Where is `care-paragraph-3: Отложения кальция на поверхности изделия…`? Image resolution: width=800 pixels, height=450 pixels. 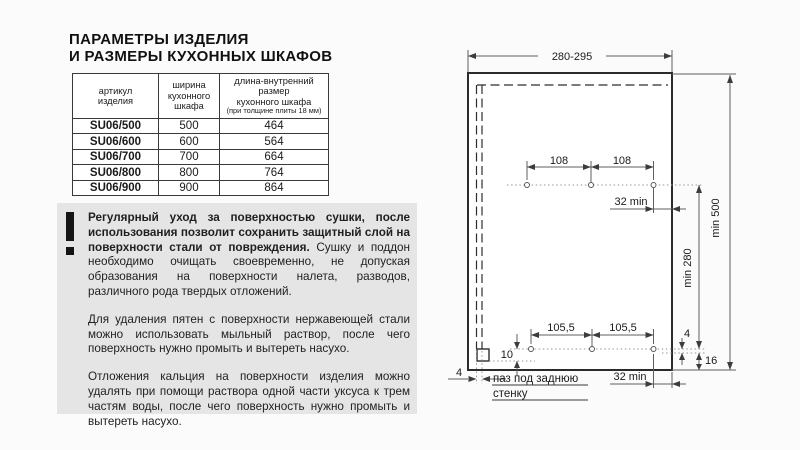
care-paragraph-3: Отложения кальция на поверхности изделия… is located at coordinates (249, 399).